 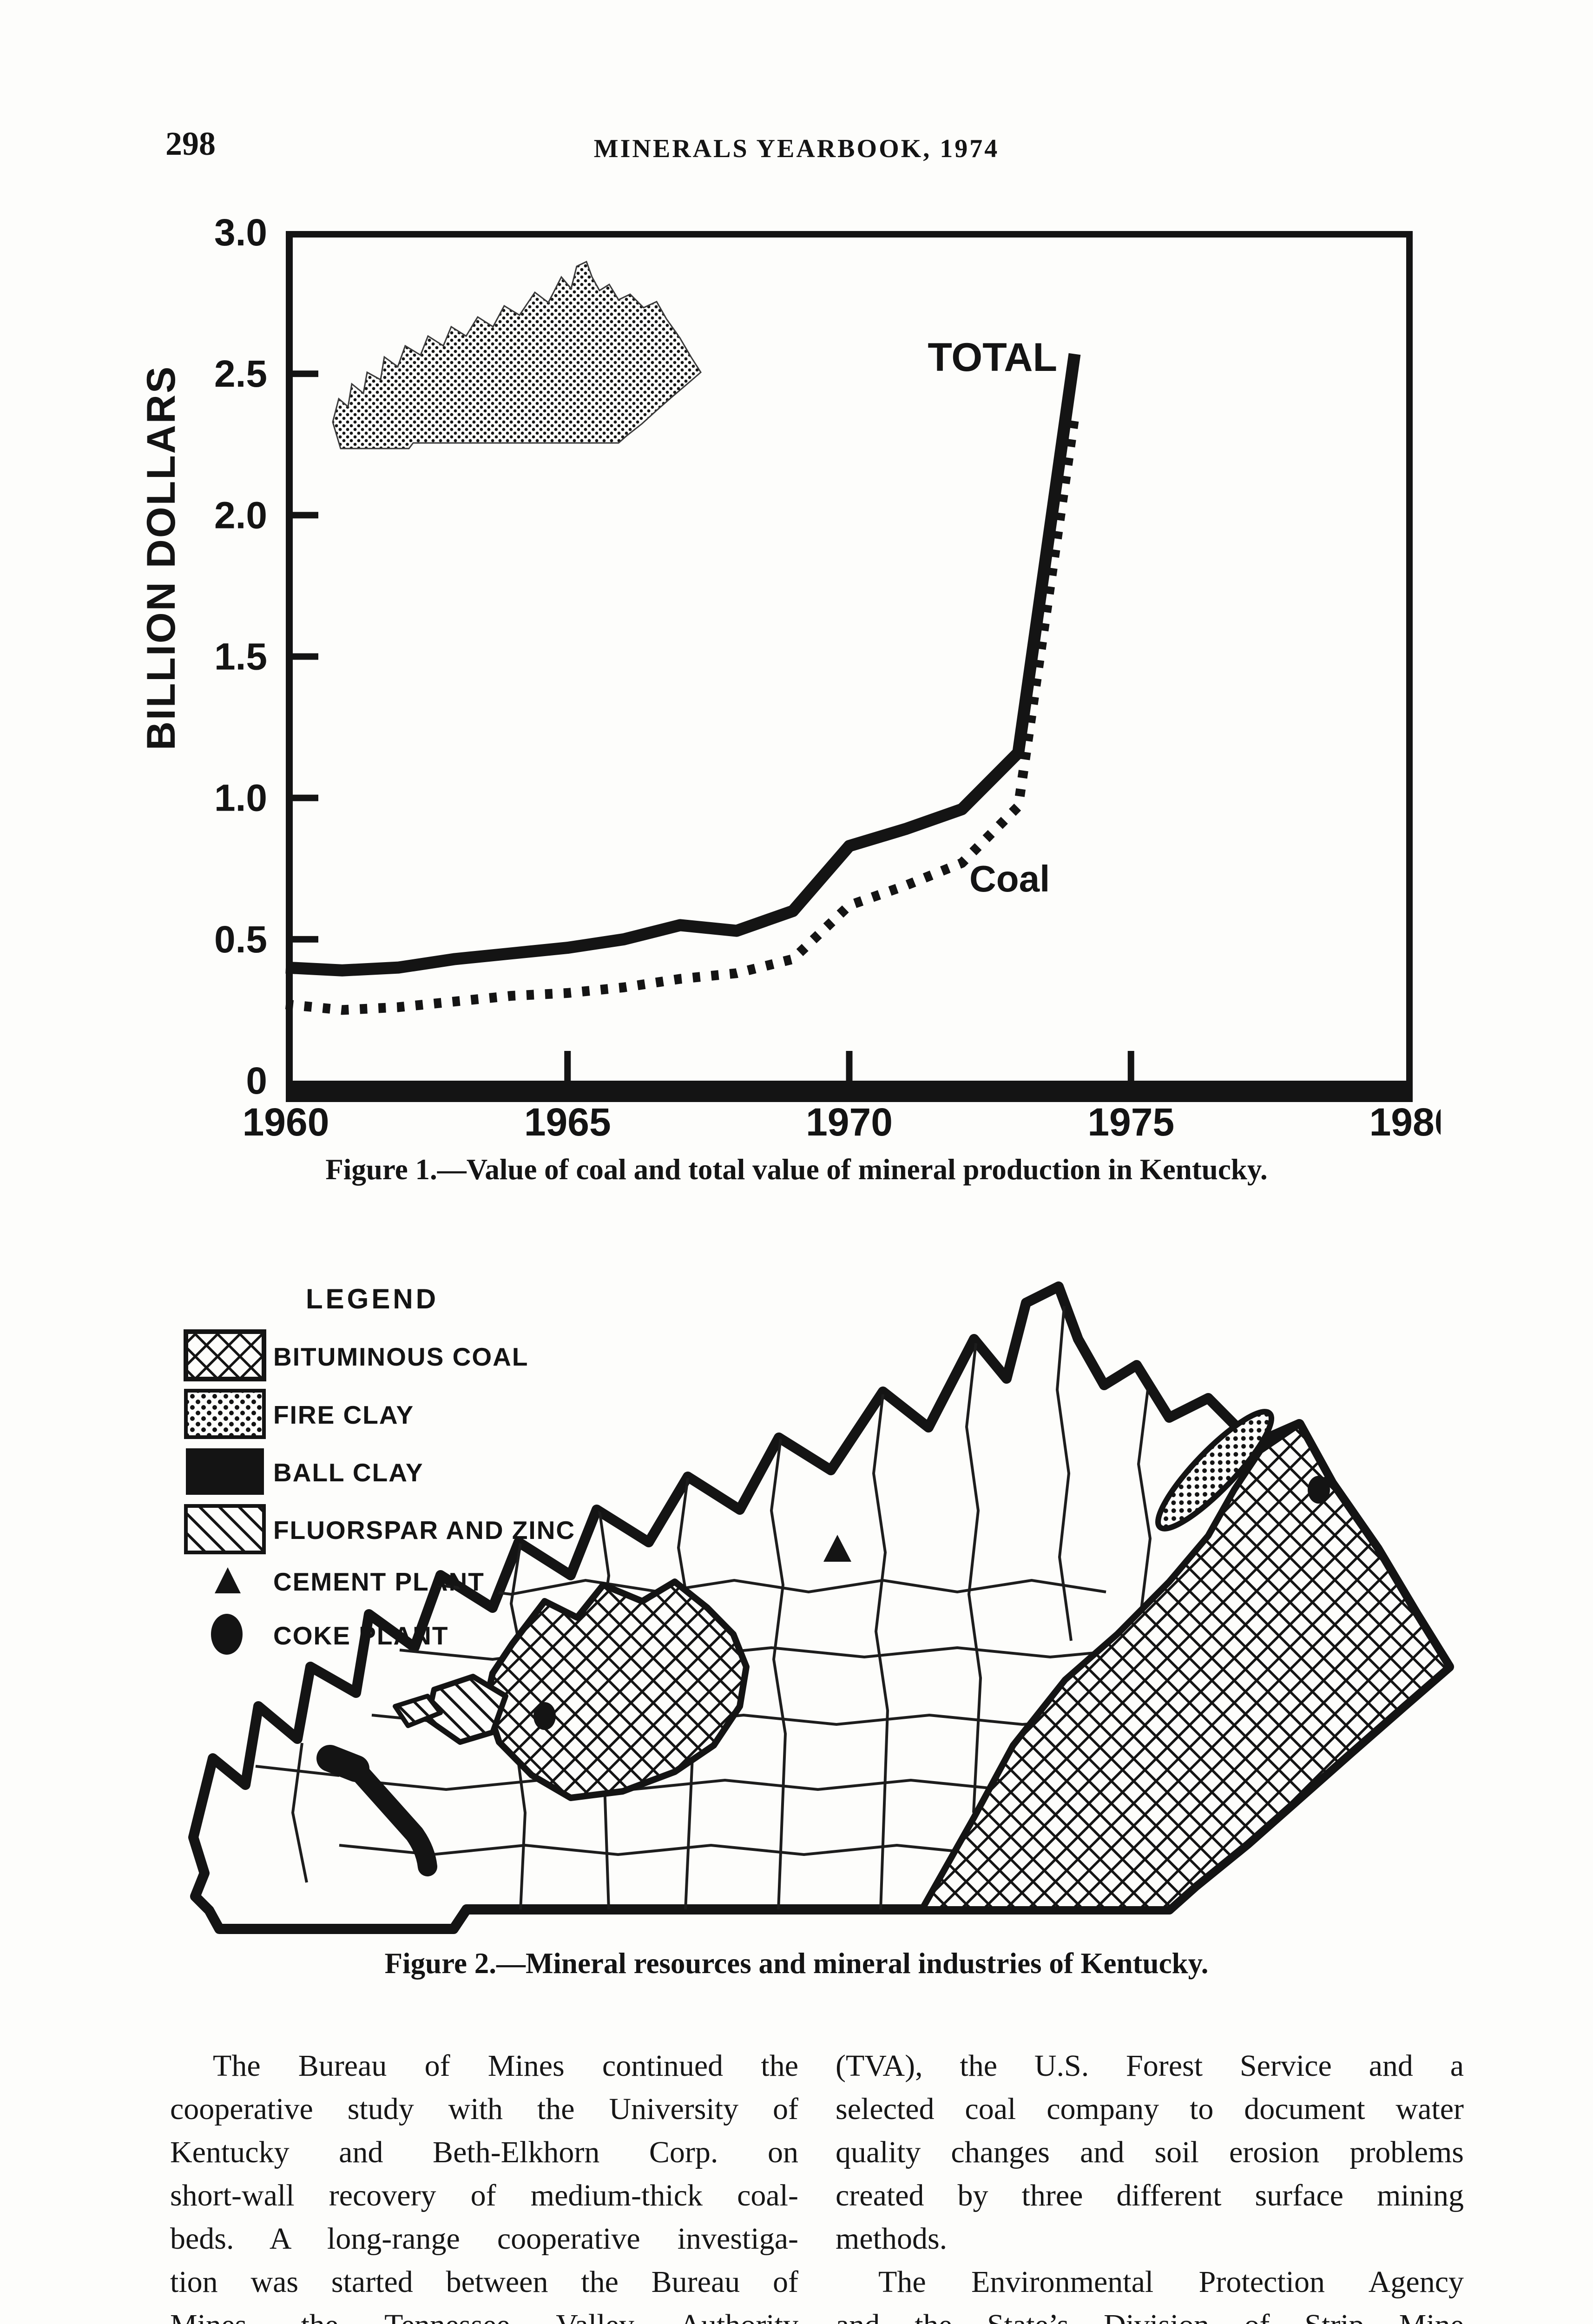 I want to click on x-tick-label: 1965, so click(x=567, y=1119).